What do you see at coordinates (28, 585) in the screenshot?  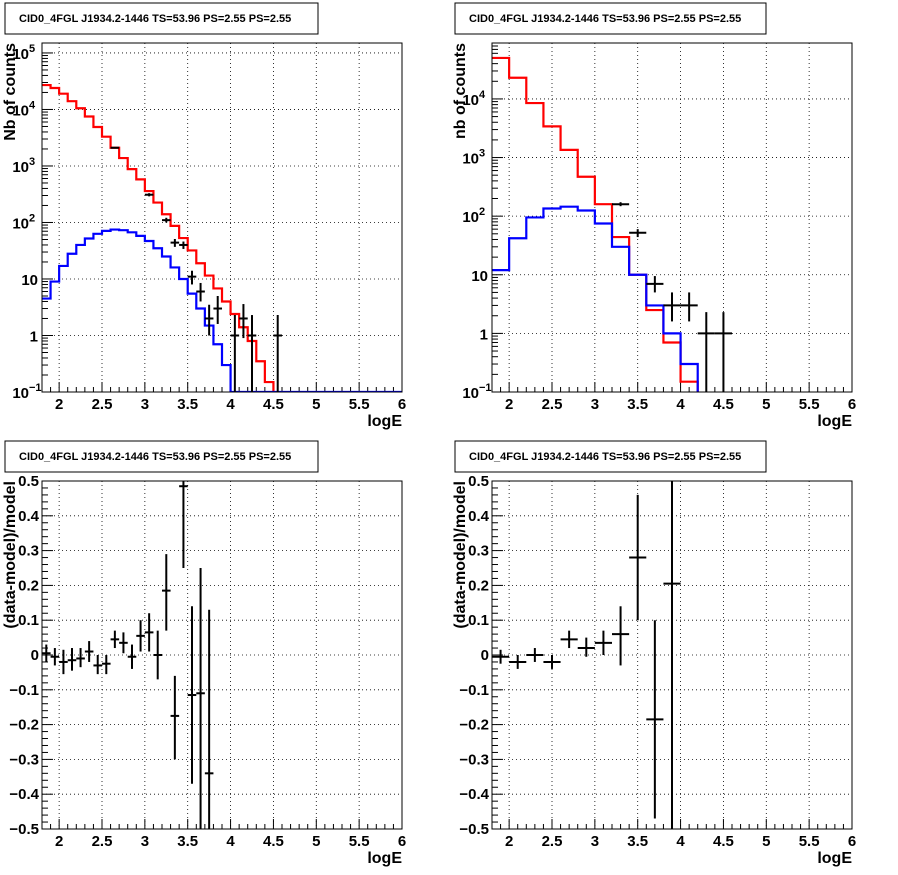 I see `y-tick-label: 0.2` at bounding box center [28, 585].